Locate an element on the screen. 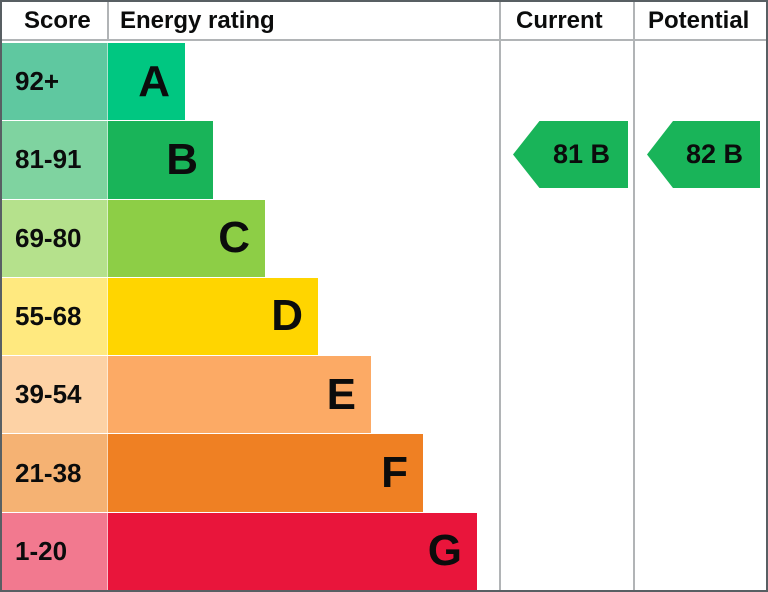 The width and height of the screenshot is (768, 592). band-letter: G is located at coordinates (444, 551).